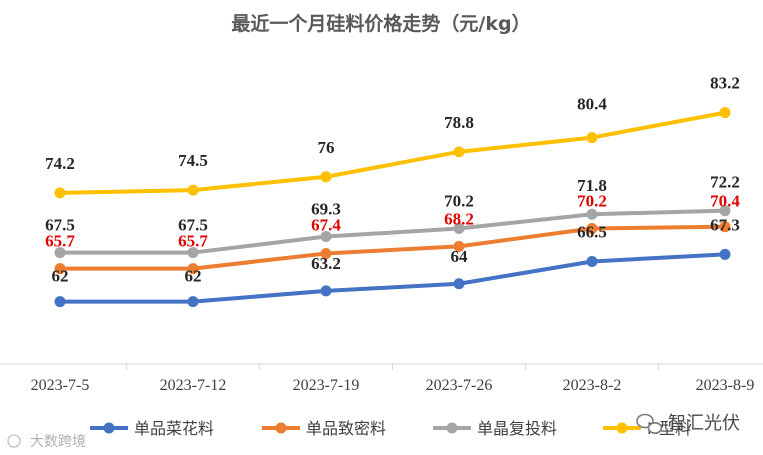  What do you see at coordinates (326, 224) in the screenshot?
I see `data-label: 67.4` at bounding box center [326, 224].